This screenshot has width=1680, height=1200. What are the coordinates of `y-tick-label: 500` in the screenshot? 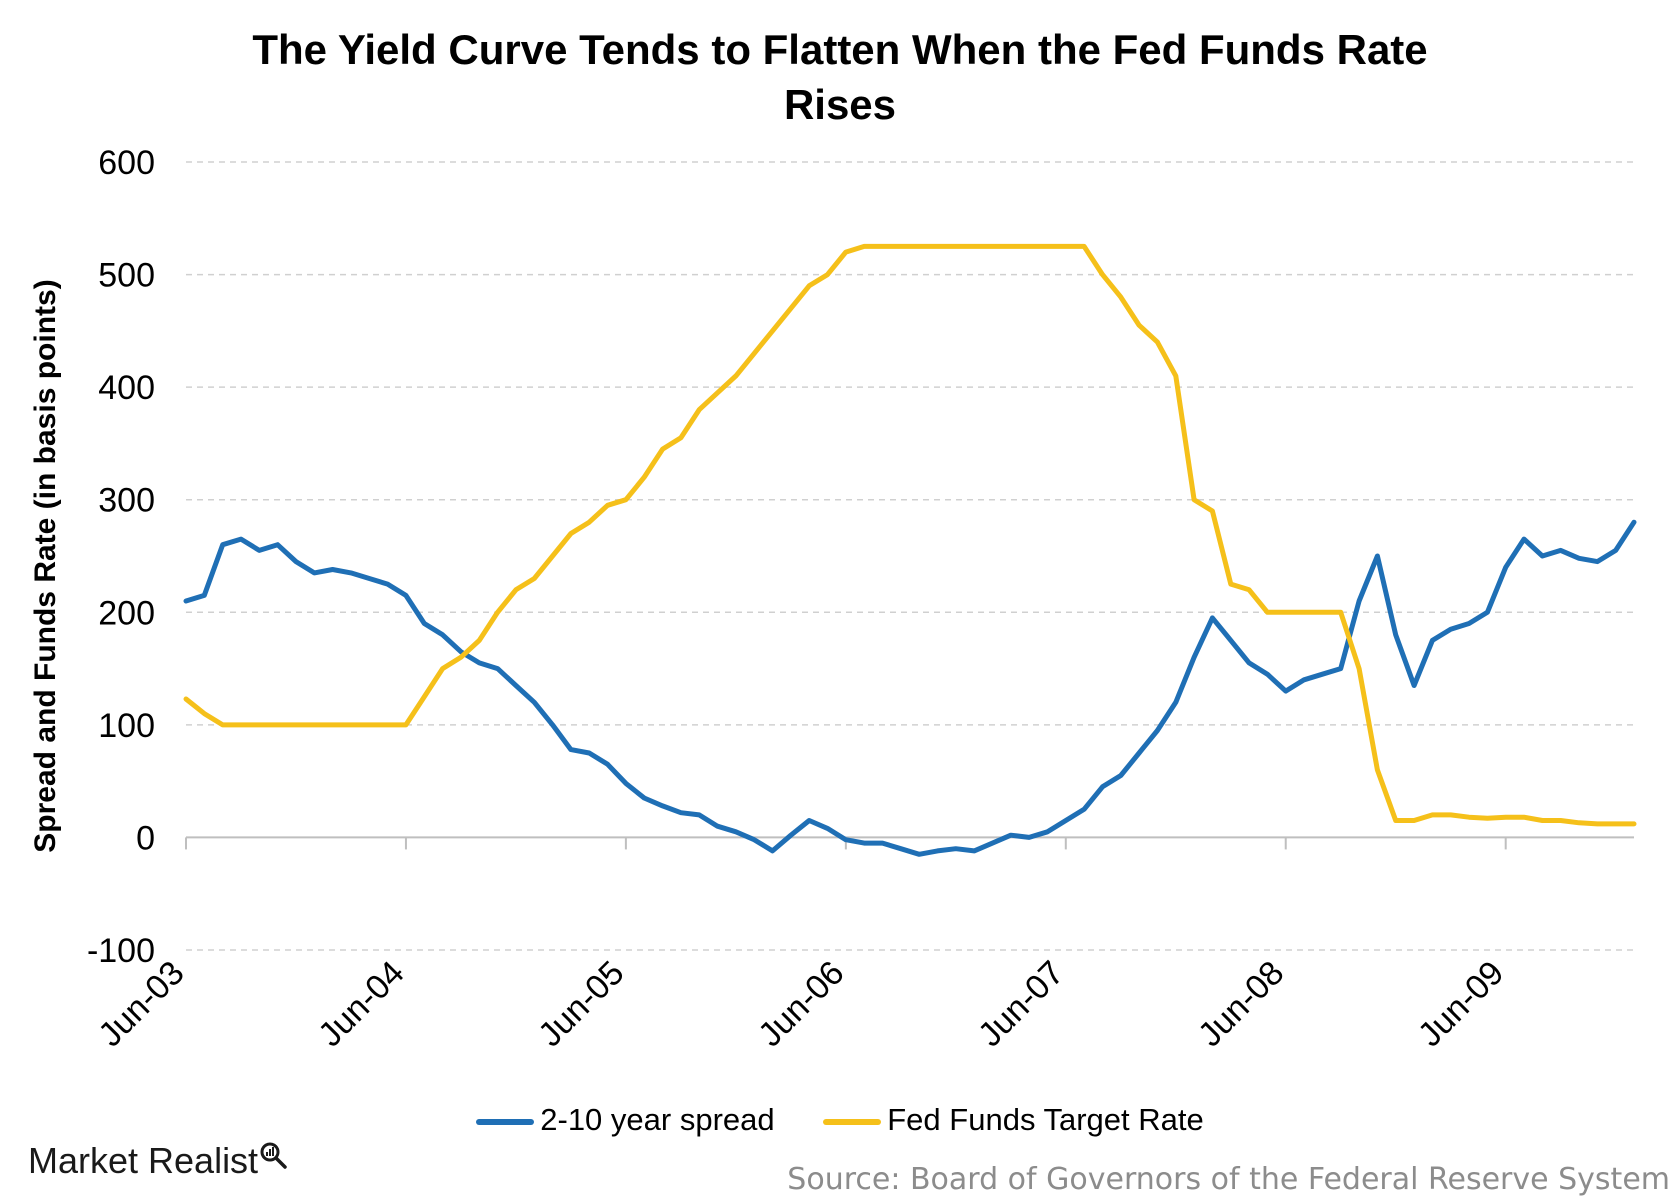 It's located at (126, 276).